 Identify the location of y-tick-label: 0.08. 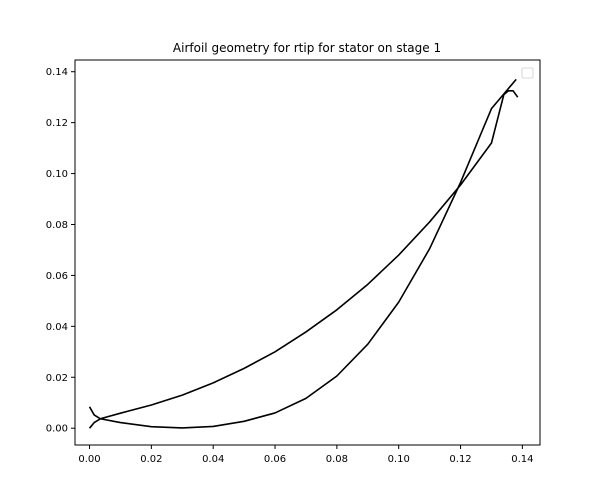
(57, 225).